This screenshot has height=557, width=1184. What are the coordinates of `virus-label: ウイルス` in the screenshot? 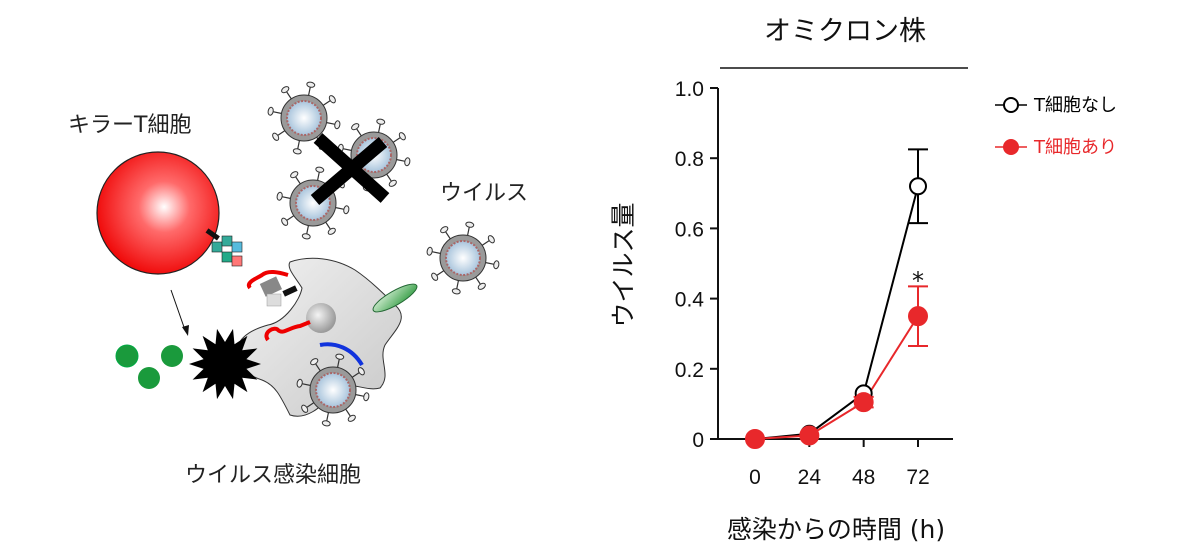 It's located at (484, 193).